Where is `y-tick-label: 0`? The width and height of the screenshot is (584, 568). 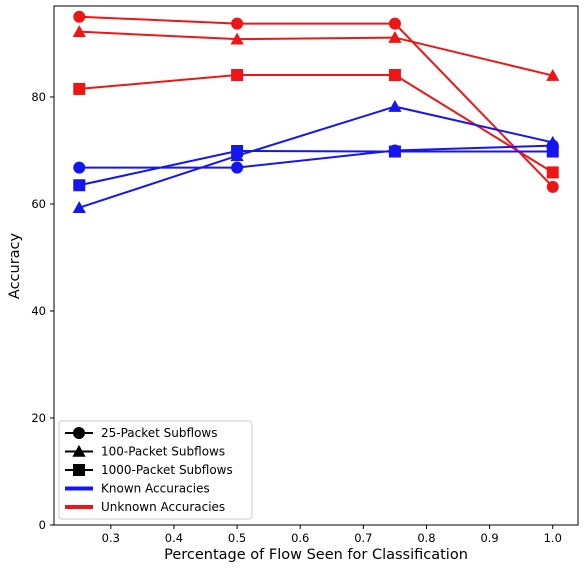
y-tick-label: 0 is located at coordinates (42, 525).